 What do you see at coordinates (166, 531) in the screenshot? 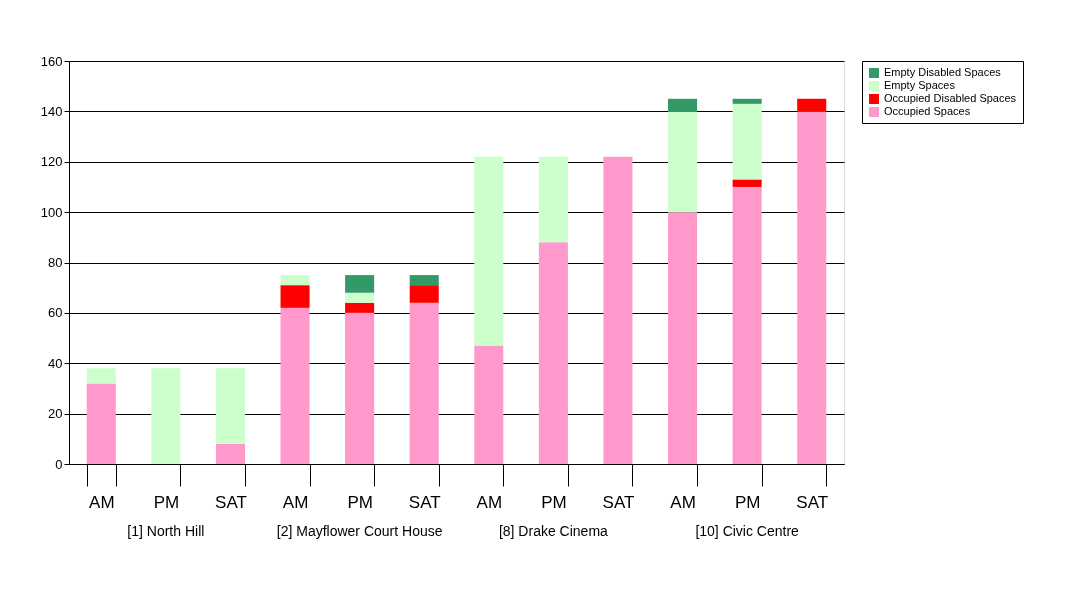
I see `text: [1] North Hill` at bounding box center [166, 531].